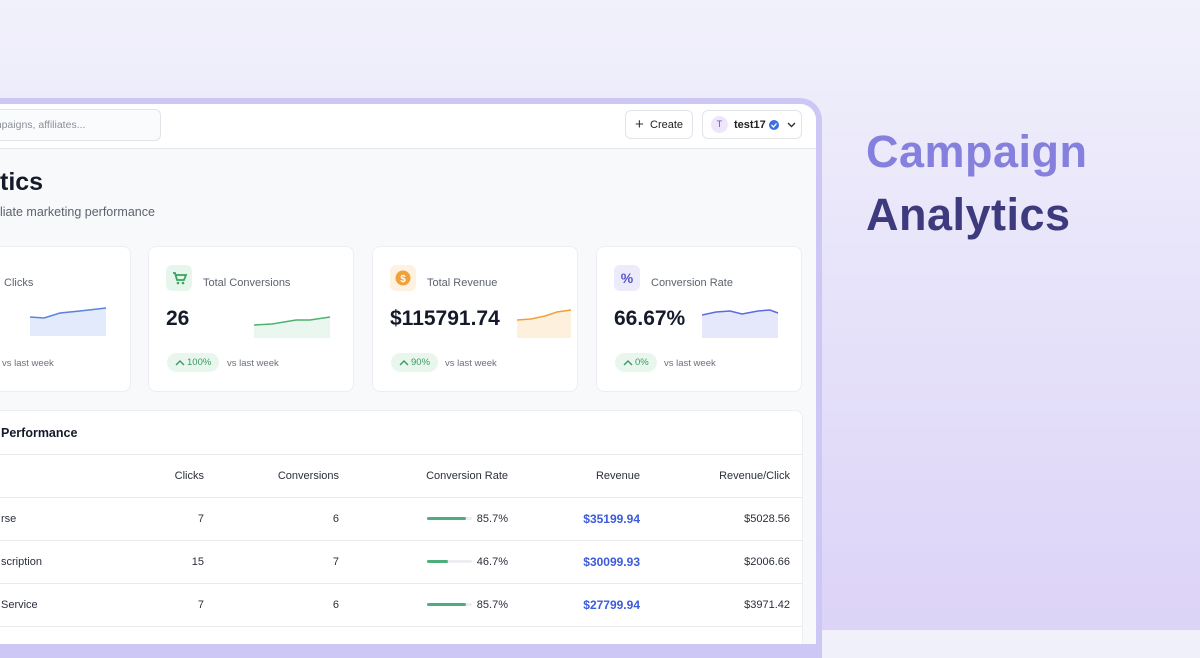 The image size is (1200, 658). I want to click on metric-card: Clicks vs last week, so click(65, 319).